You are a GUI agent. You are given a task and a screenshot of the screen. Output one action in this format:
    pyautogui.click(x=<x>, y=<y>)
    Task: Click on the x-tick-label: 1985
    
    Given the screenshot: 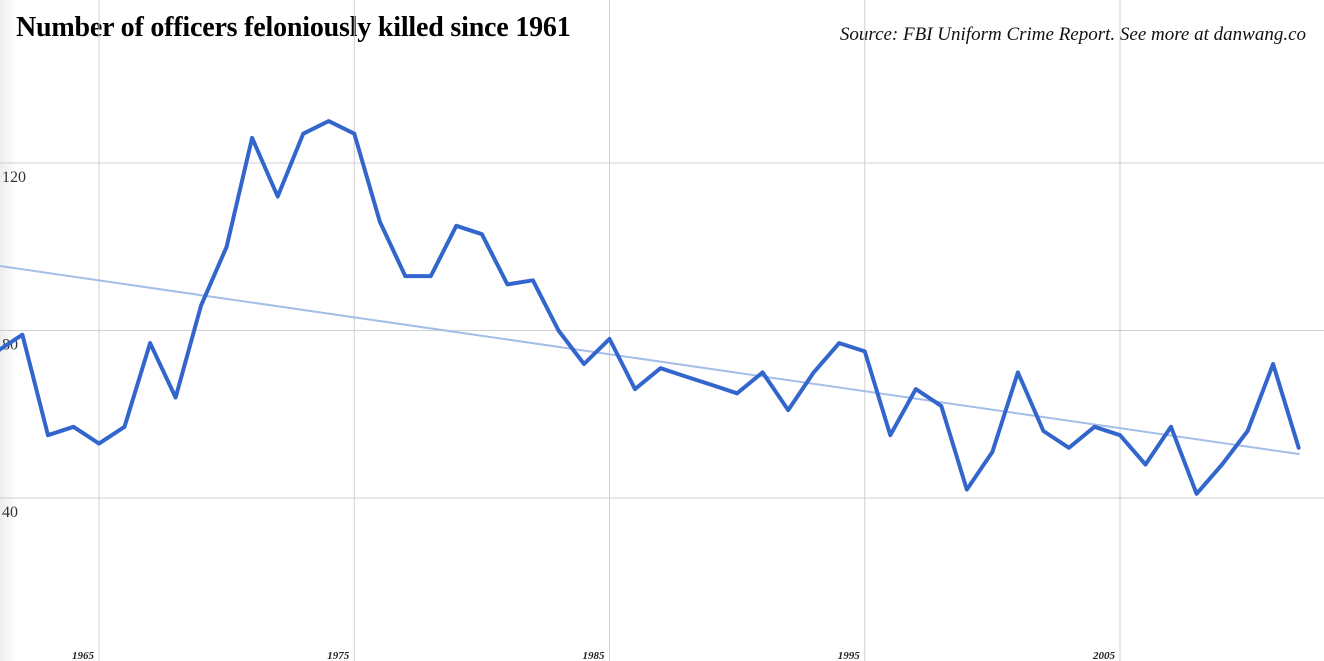 What is the action you would take?
    pyautogui.click(x=594, y=655)
    